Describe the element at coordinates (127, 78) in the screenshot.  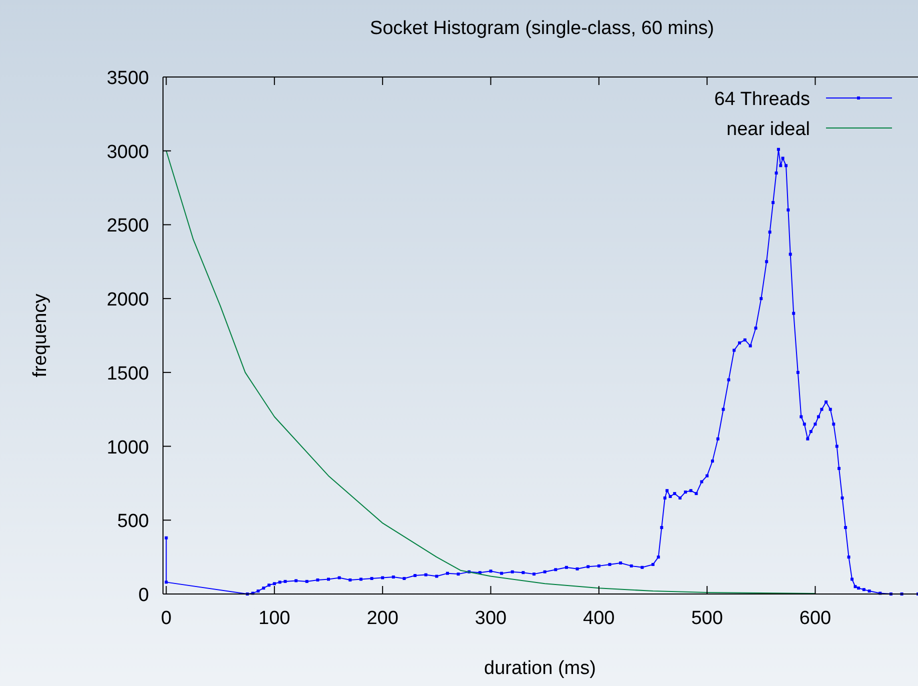
I see `y-tick-label: 3500` at that location.